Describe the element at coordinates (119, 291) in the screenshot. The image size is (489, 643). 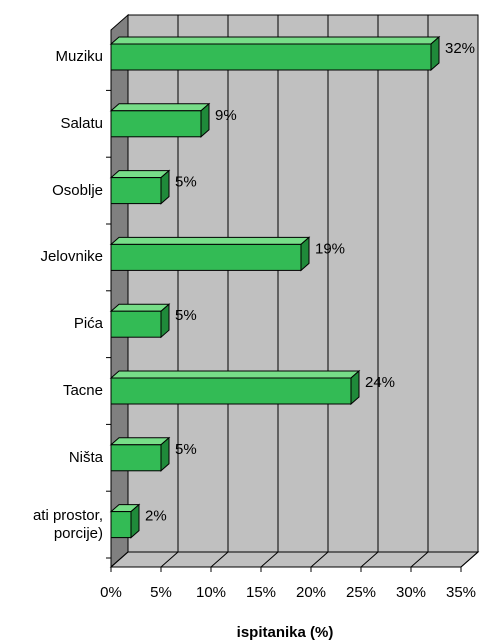
I see `left-wall` at that location.